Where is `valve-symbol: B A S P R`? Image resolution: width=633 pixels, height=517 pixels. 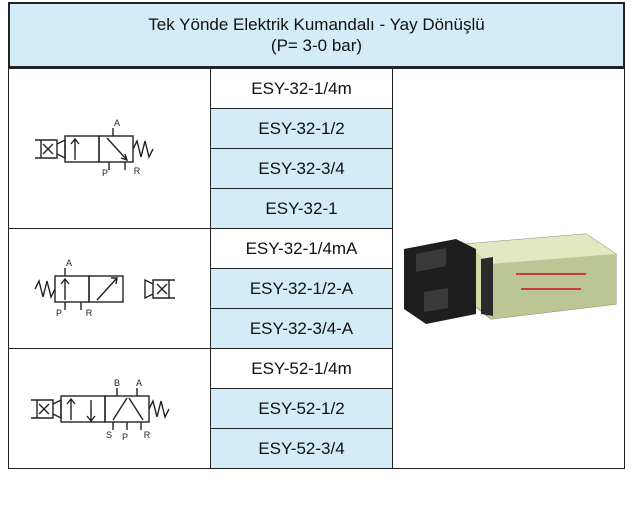 valve-symbol: B A S P R is located at coordinates (100, 410).